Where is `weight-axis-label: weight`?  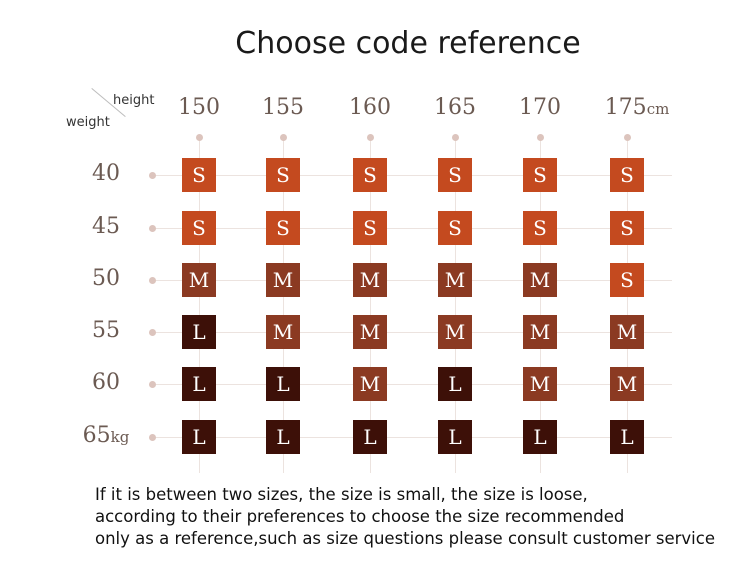
weight-axis-label: weight is located at coordinates (88, 122).